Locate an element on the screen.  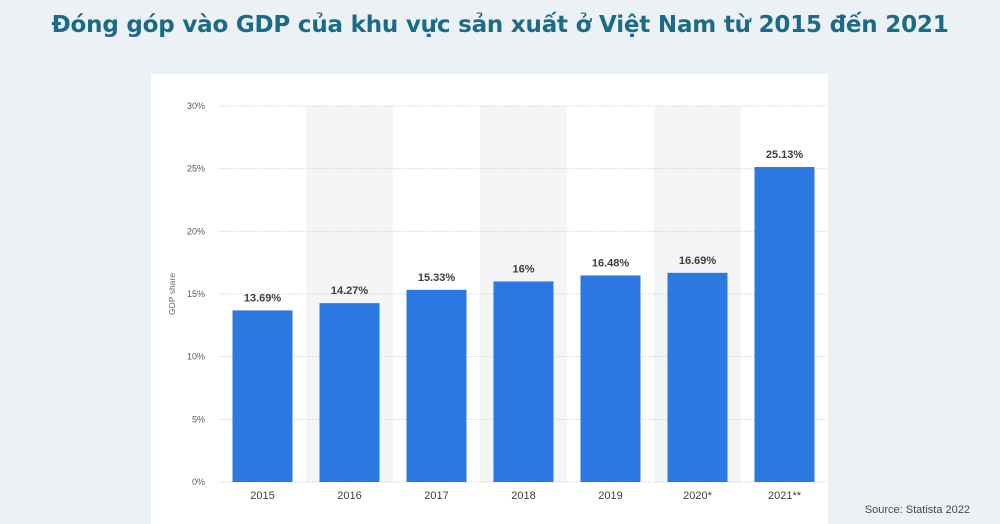
y-tick-label: 5% is located at coordinates (198, 419).